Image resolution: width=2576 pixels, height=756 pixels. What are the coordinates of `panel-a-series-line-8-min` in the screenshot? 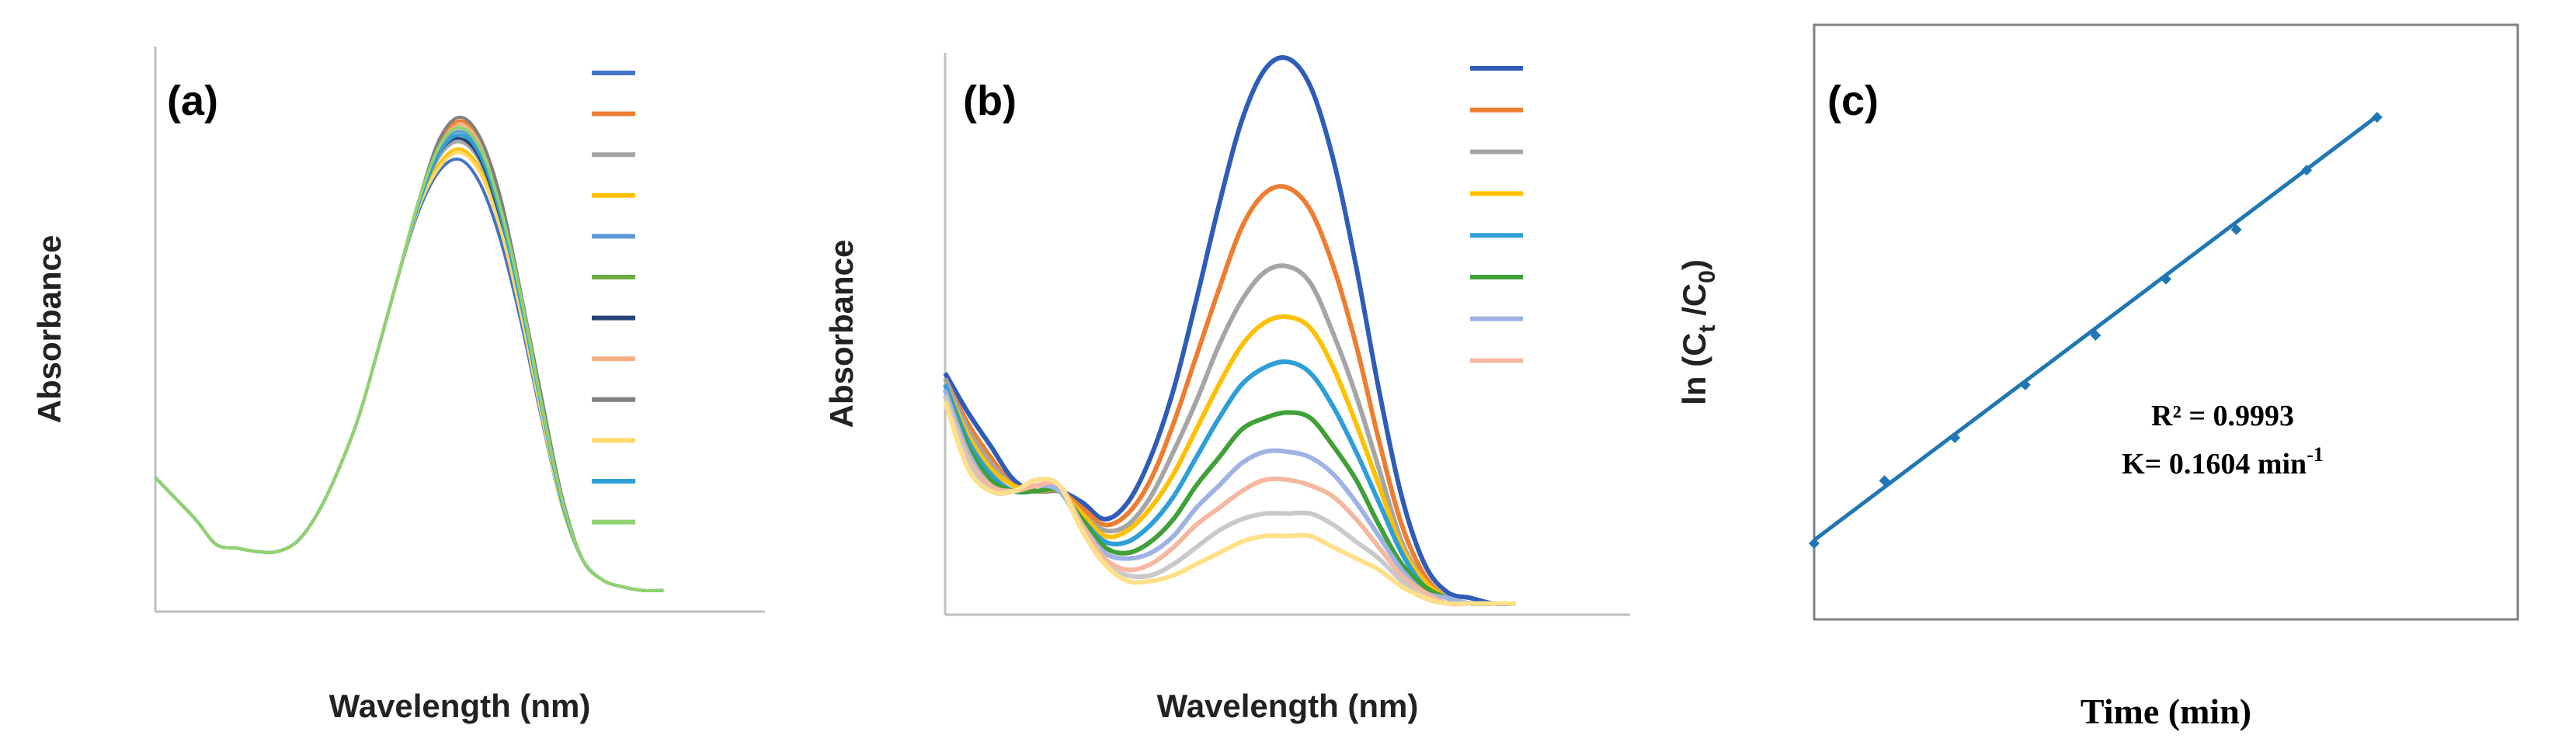 It's located at (409, 361).